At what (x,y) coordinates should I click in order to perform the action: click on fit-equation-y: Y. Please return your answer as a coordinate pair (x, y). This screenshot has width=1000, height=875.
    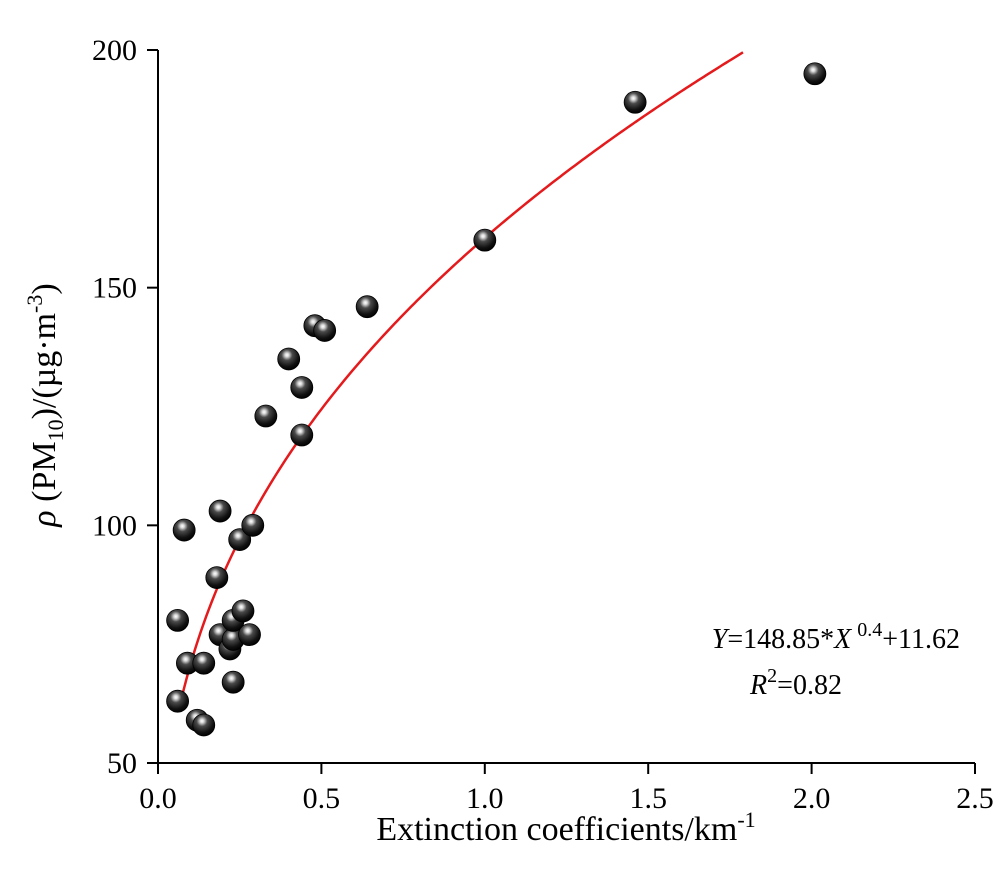
    Looking at the image, I should click on (721, 639).